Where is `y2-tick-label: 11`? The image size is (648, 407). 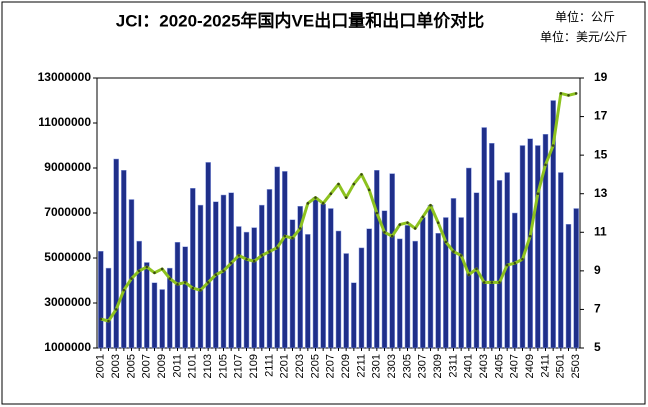
y2-tick-label: 11 is located at coordinates (600, 231).